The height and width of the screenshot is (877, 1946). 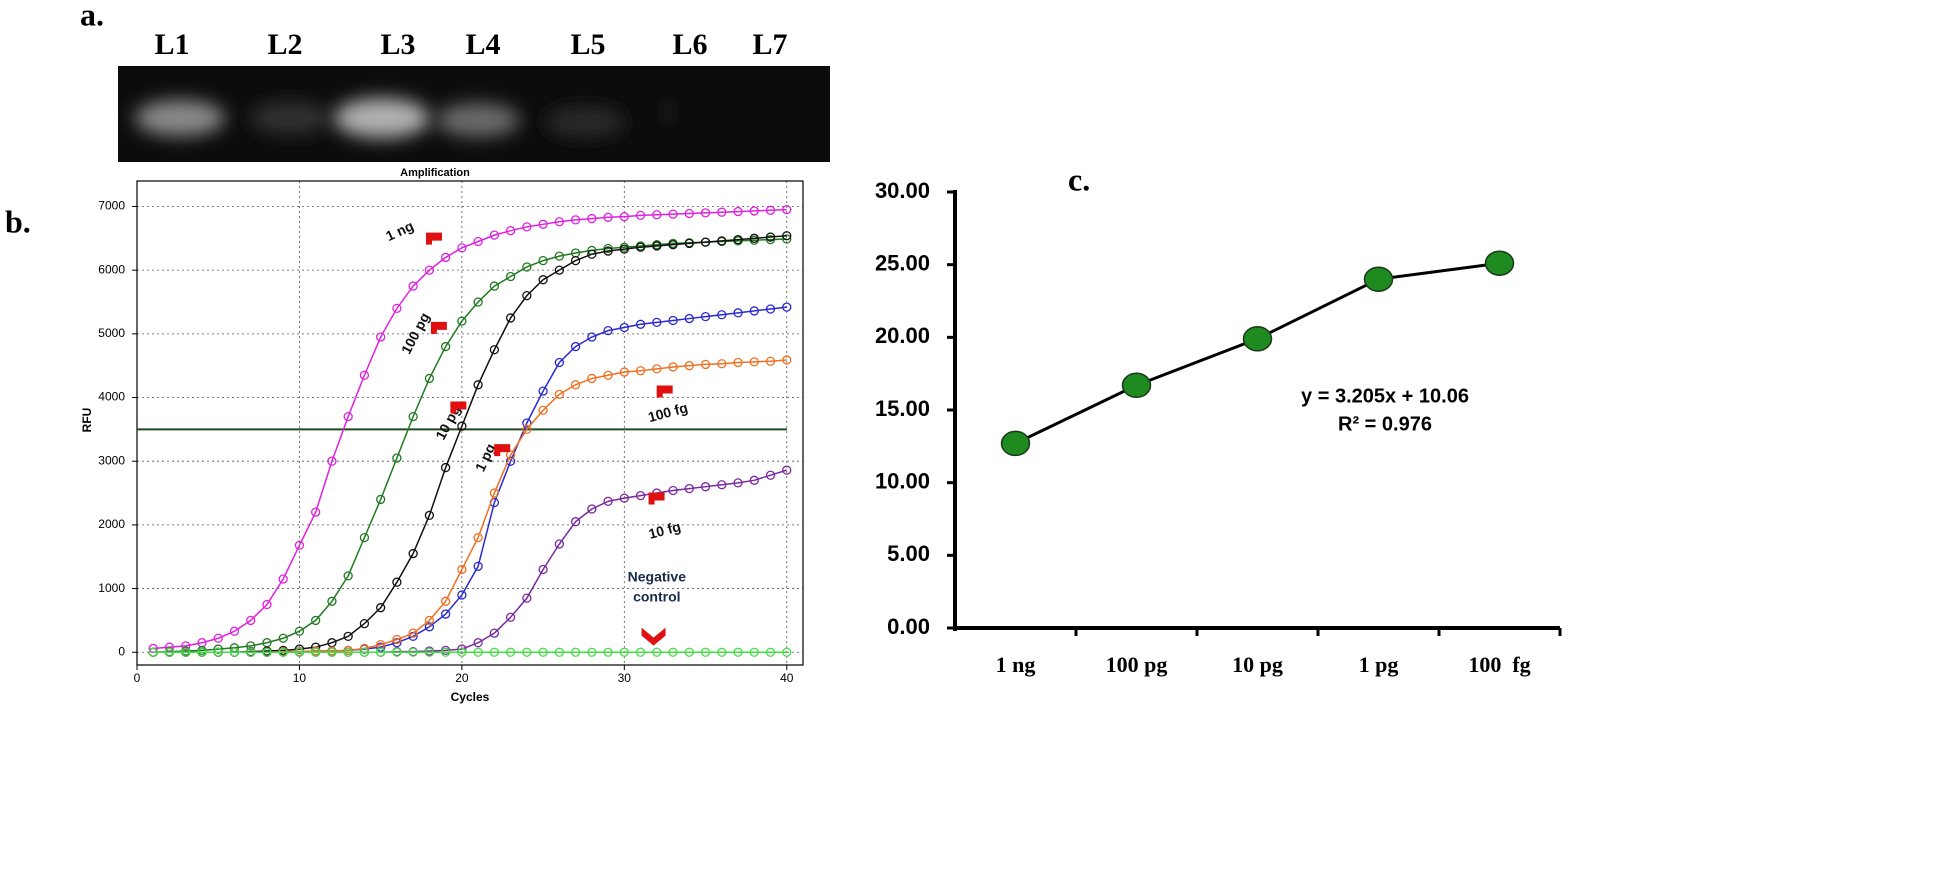 I want to click on lane-label: L7, so click(x=769, y=44).